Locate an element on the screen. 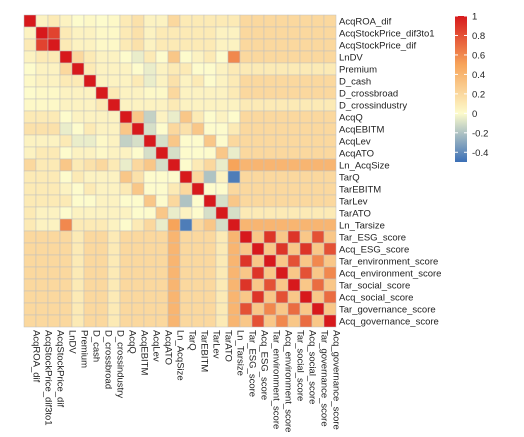 The height and width of the screenshot is (437, 524). row-label: AcqStockPrice_dif is located at coordinates (377, 45).